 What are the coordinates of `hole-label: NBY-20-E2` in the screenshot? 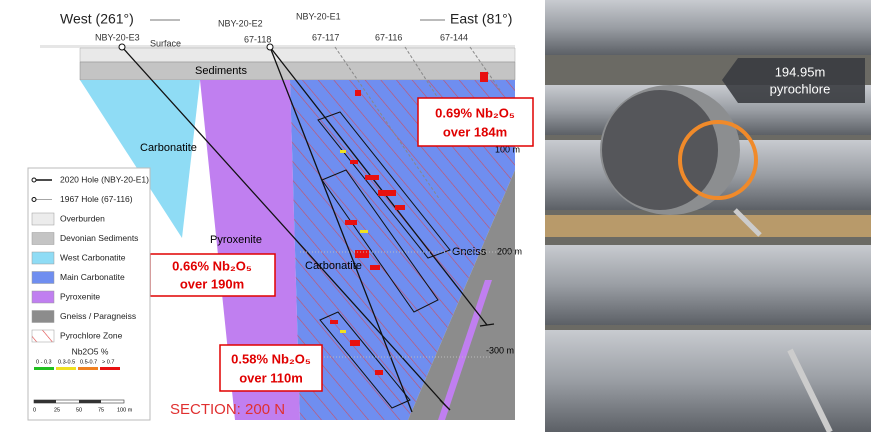 It's located at (240, 23).